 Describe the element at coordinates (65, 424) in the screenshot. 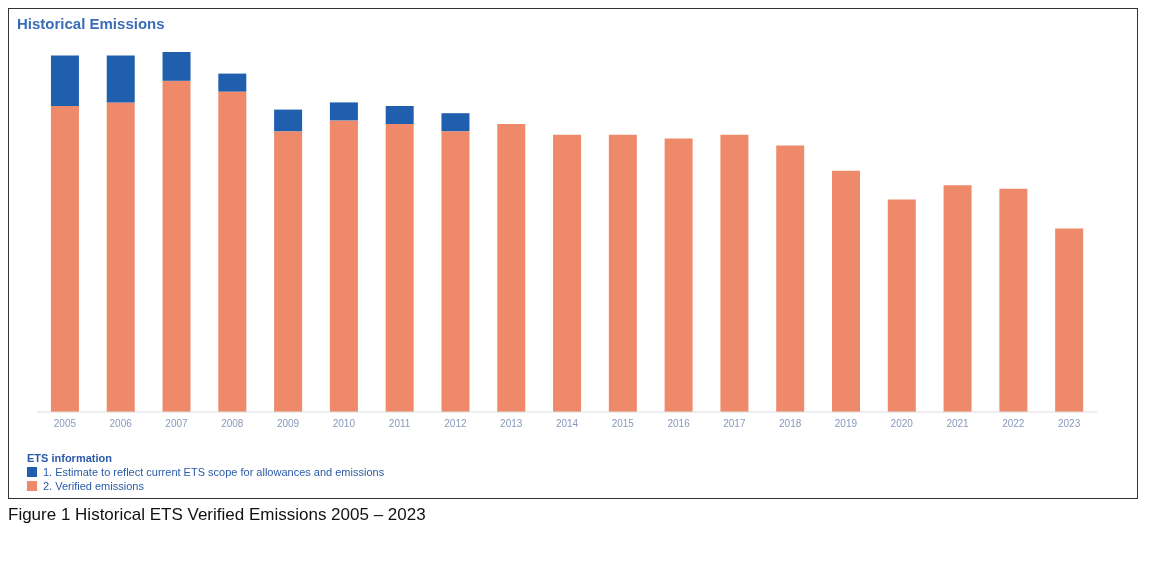

I see `x-tick-label: 2005` at that location.